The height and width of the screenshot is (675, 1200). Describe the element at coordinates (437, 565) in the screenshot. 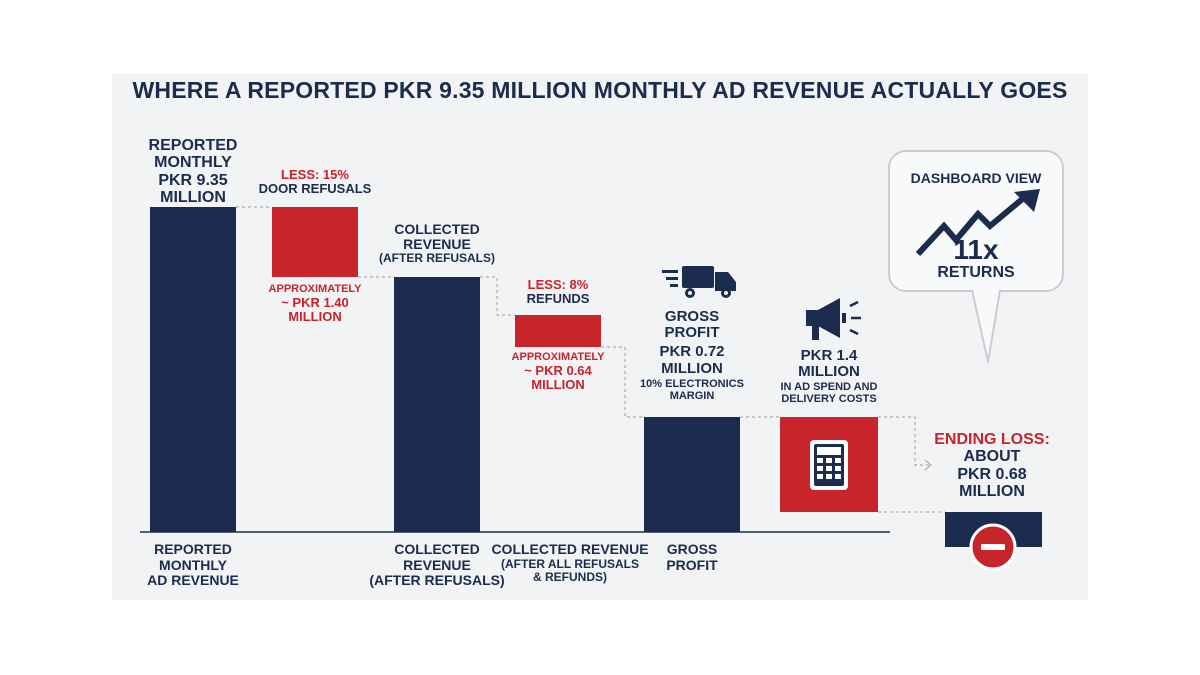

I see `axis-label-collected: COLLECTED REVENUE (AFTER REFUSALS)` at that location.